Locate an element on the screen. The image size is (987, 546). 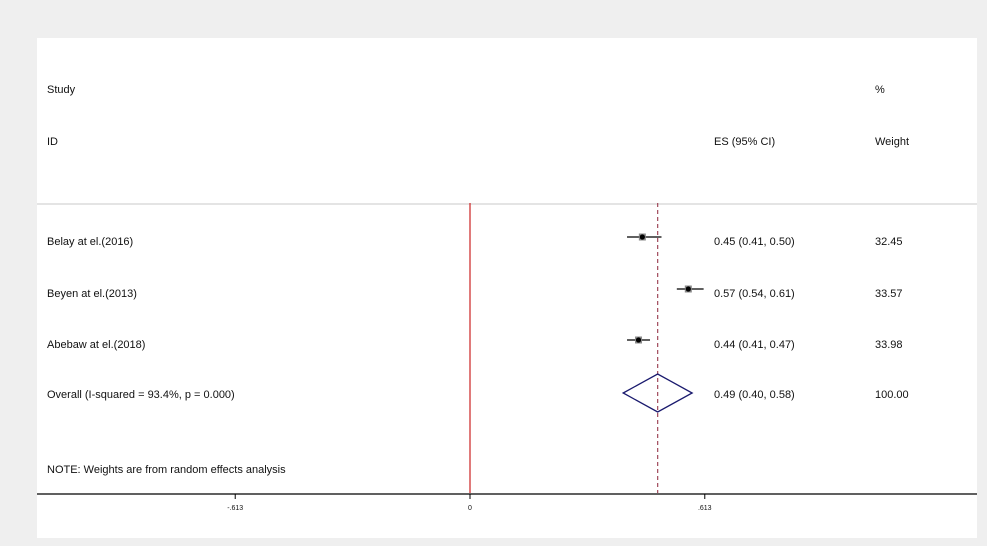
header-es: ES (95% CI) is located at coordinates (744, 142).